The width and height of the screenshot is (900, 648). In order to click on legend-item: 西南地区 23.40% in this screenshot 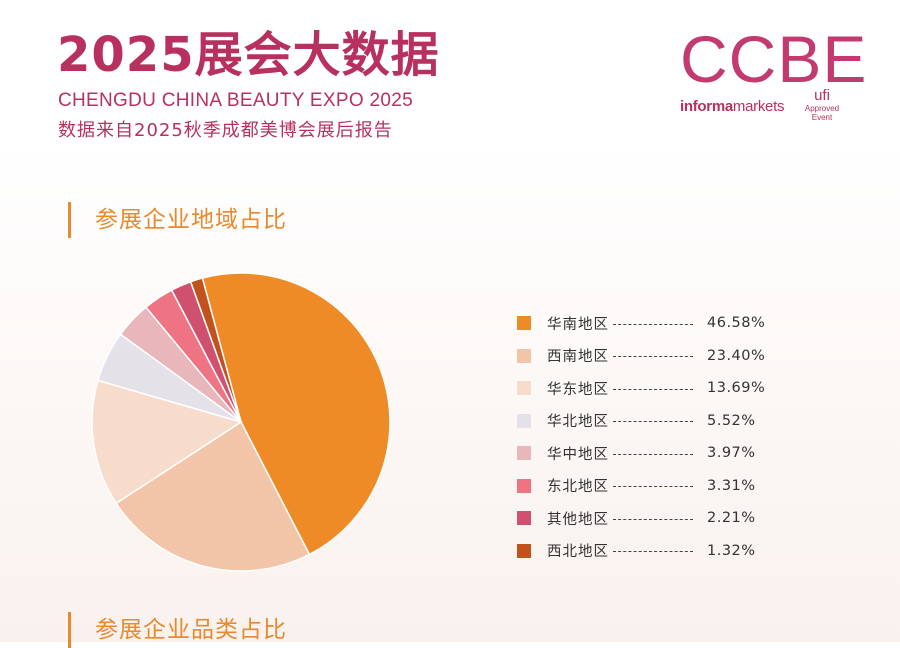, I will do `click(641, 356)`.